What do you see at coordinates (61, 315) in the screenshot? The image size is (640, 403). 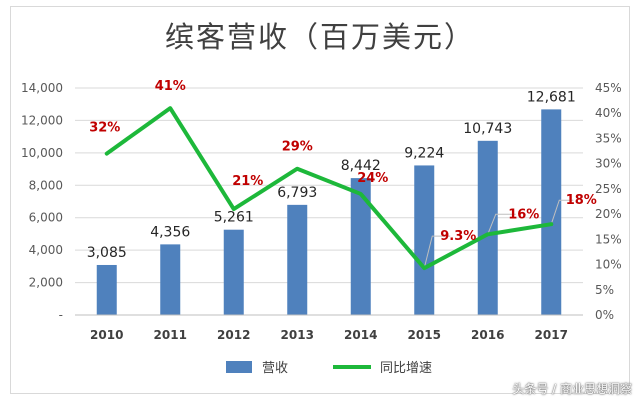 I see `y-left-tick-label: -` at bounding box center [61, 315].